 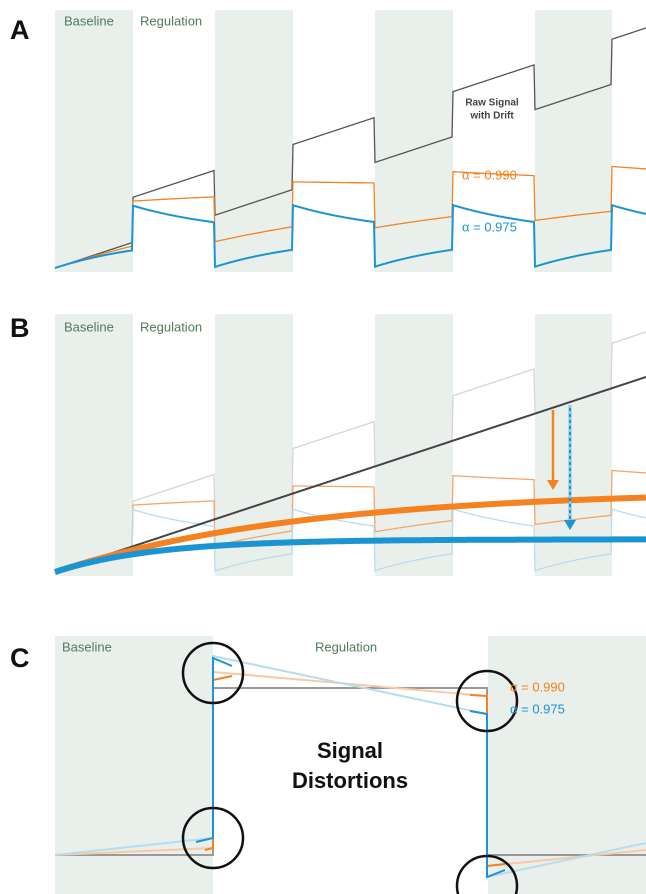 What do you see at coordinates (350, 780) in the screenshot?
I see `callout: Distortions` at bounding box center [350, 780].